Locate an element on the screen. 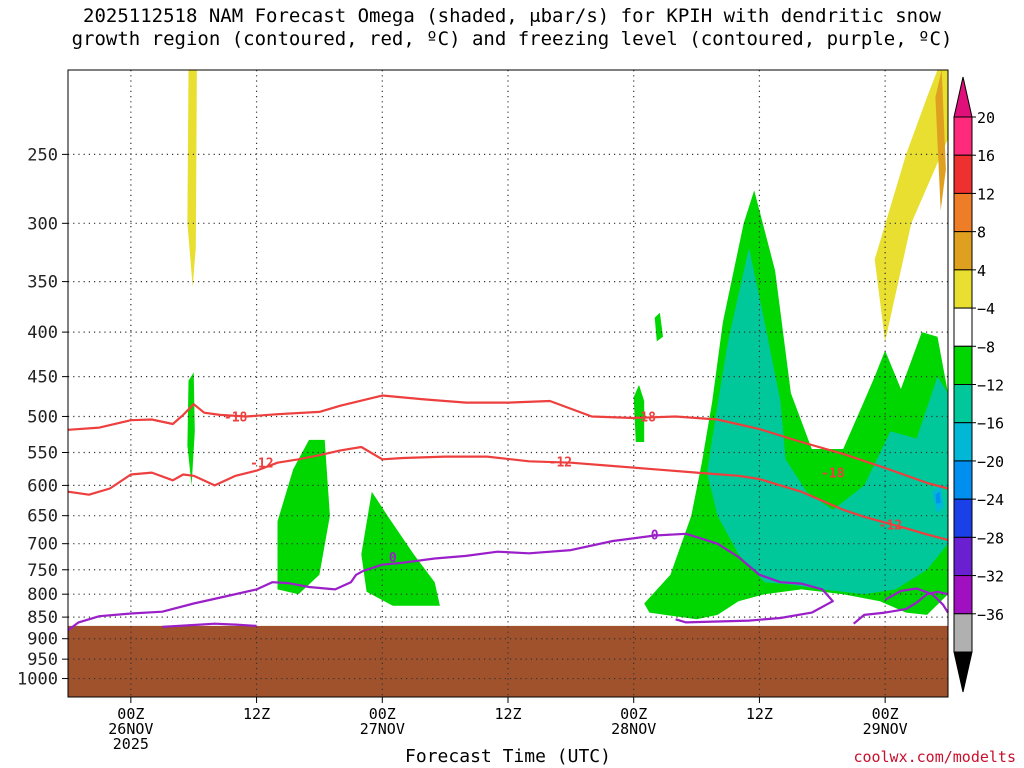 The image size is (1024, 768). colorbar-label: −36 is located at coordinates (990, 615).